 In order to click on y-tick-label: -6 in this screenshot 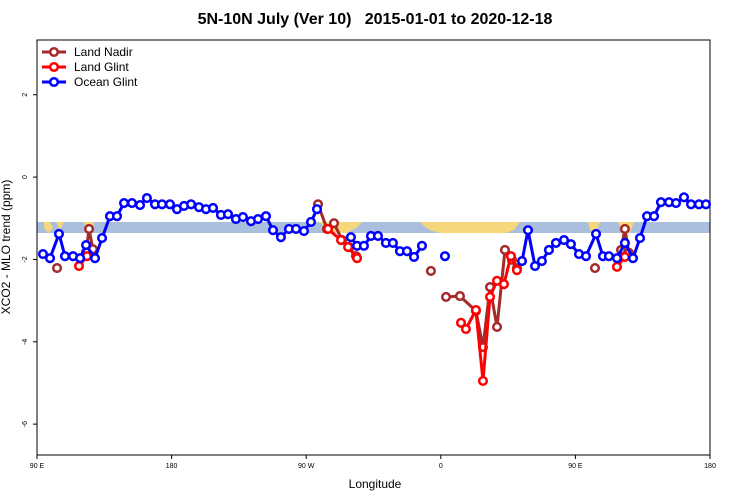, I will do `click(25, 424)`.